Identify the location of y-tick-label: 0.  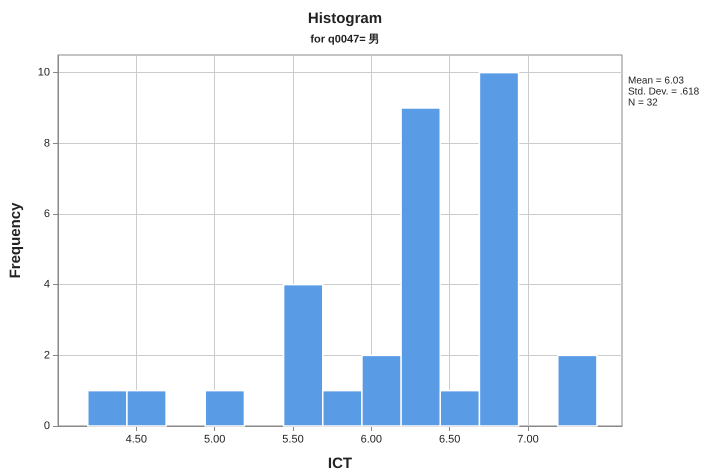
(47, 426).